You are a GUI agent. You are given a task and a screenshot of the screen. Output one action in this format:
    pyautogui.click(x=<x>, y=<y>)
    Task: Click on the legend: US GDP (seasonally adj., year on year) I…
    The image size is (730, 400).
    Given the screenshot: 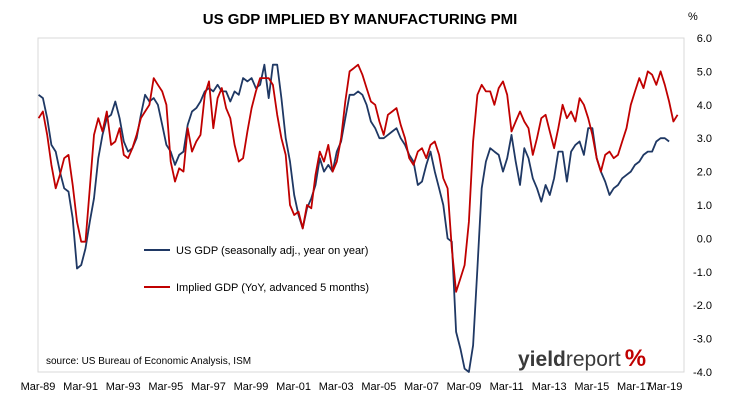 What is the action you would take?
    pyautogui.click(x=256, y=269)
    